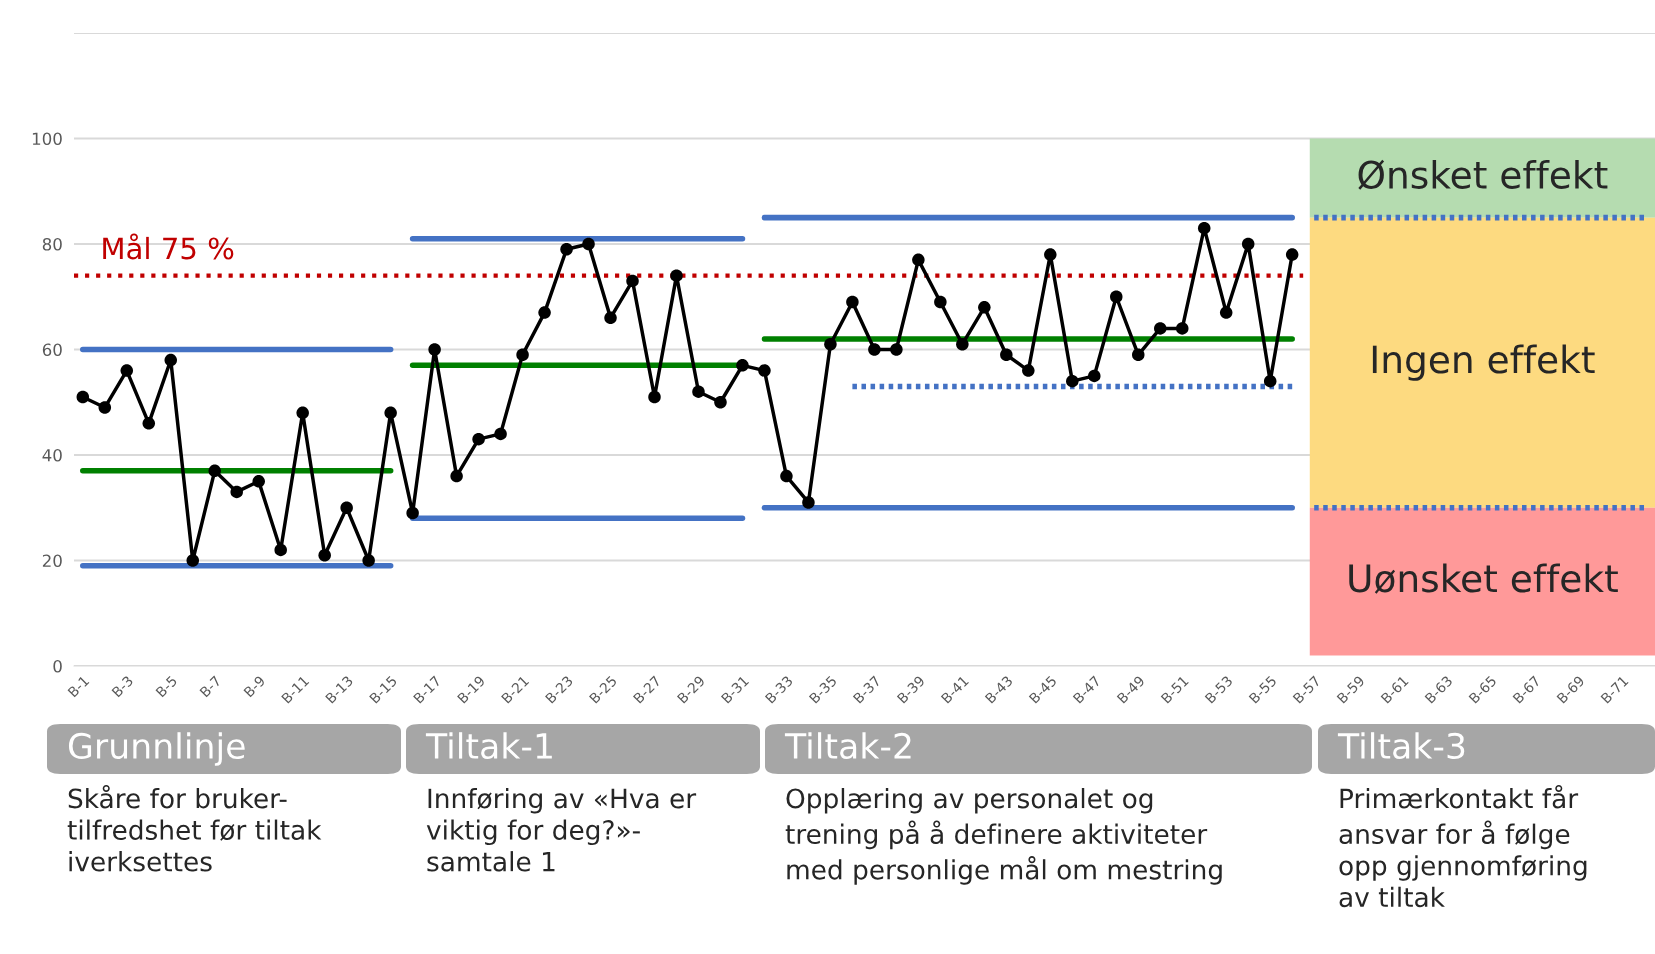 The image size is (1655, 954). What do you see at coordinates (194, 828) in the screenshot?
I see `text: Skåre for bruker- tilfredshet før tiltak iverksettes` at bounding box center [194, 828].